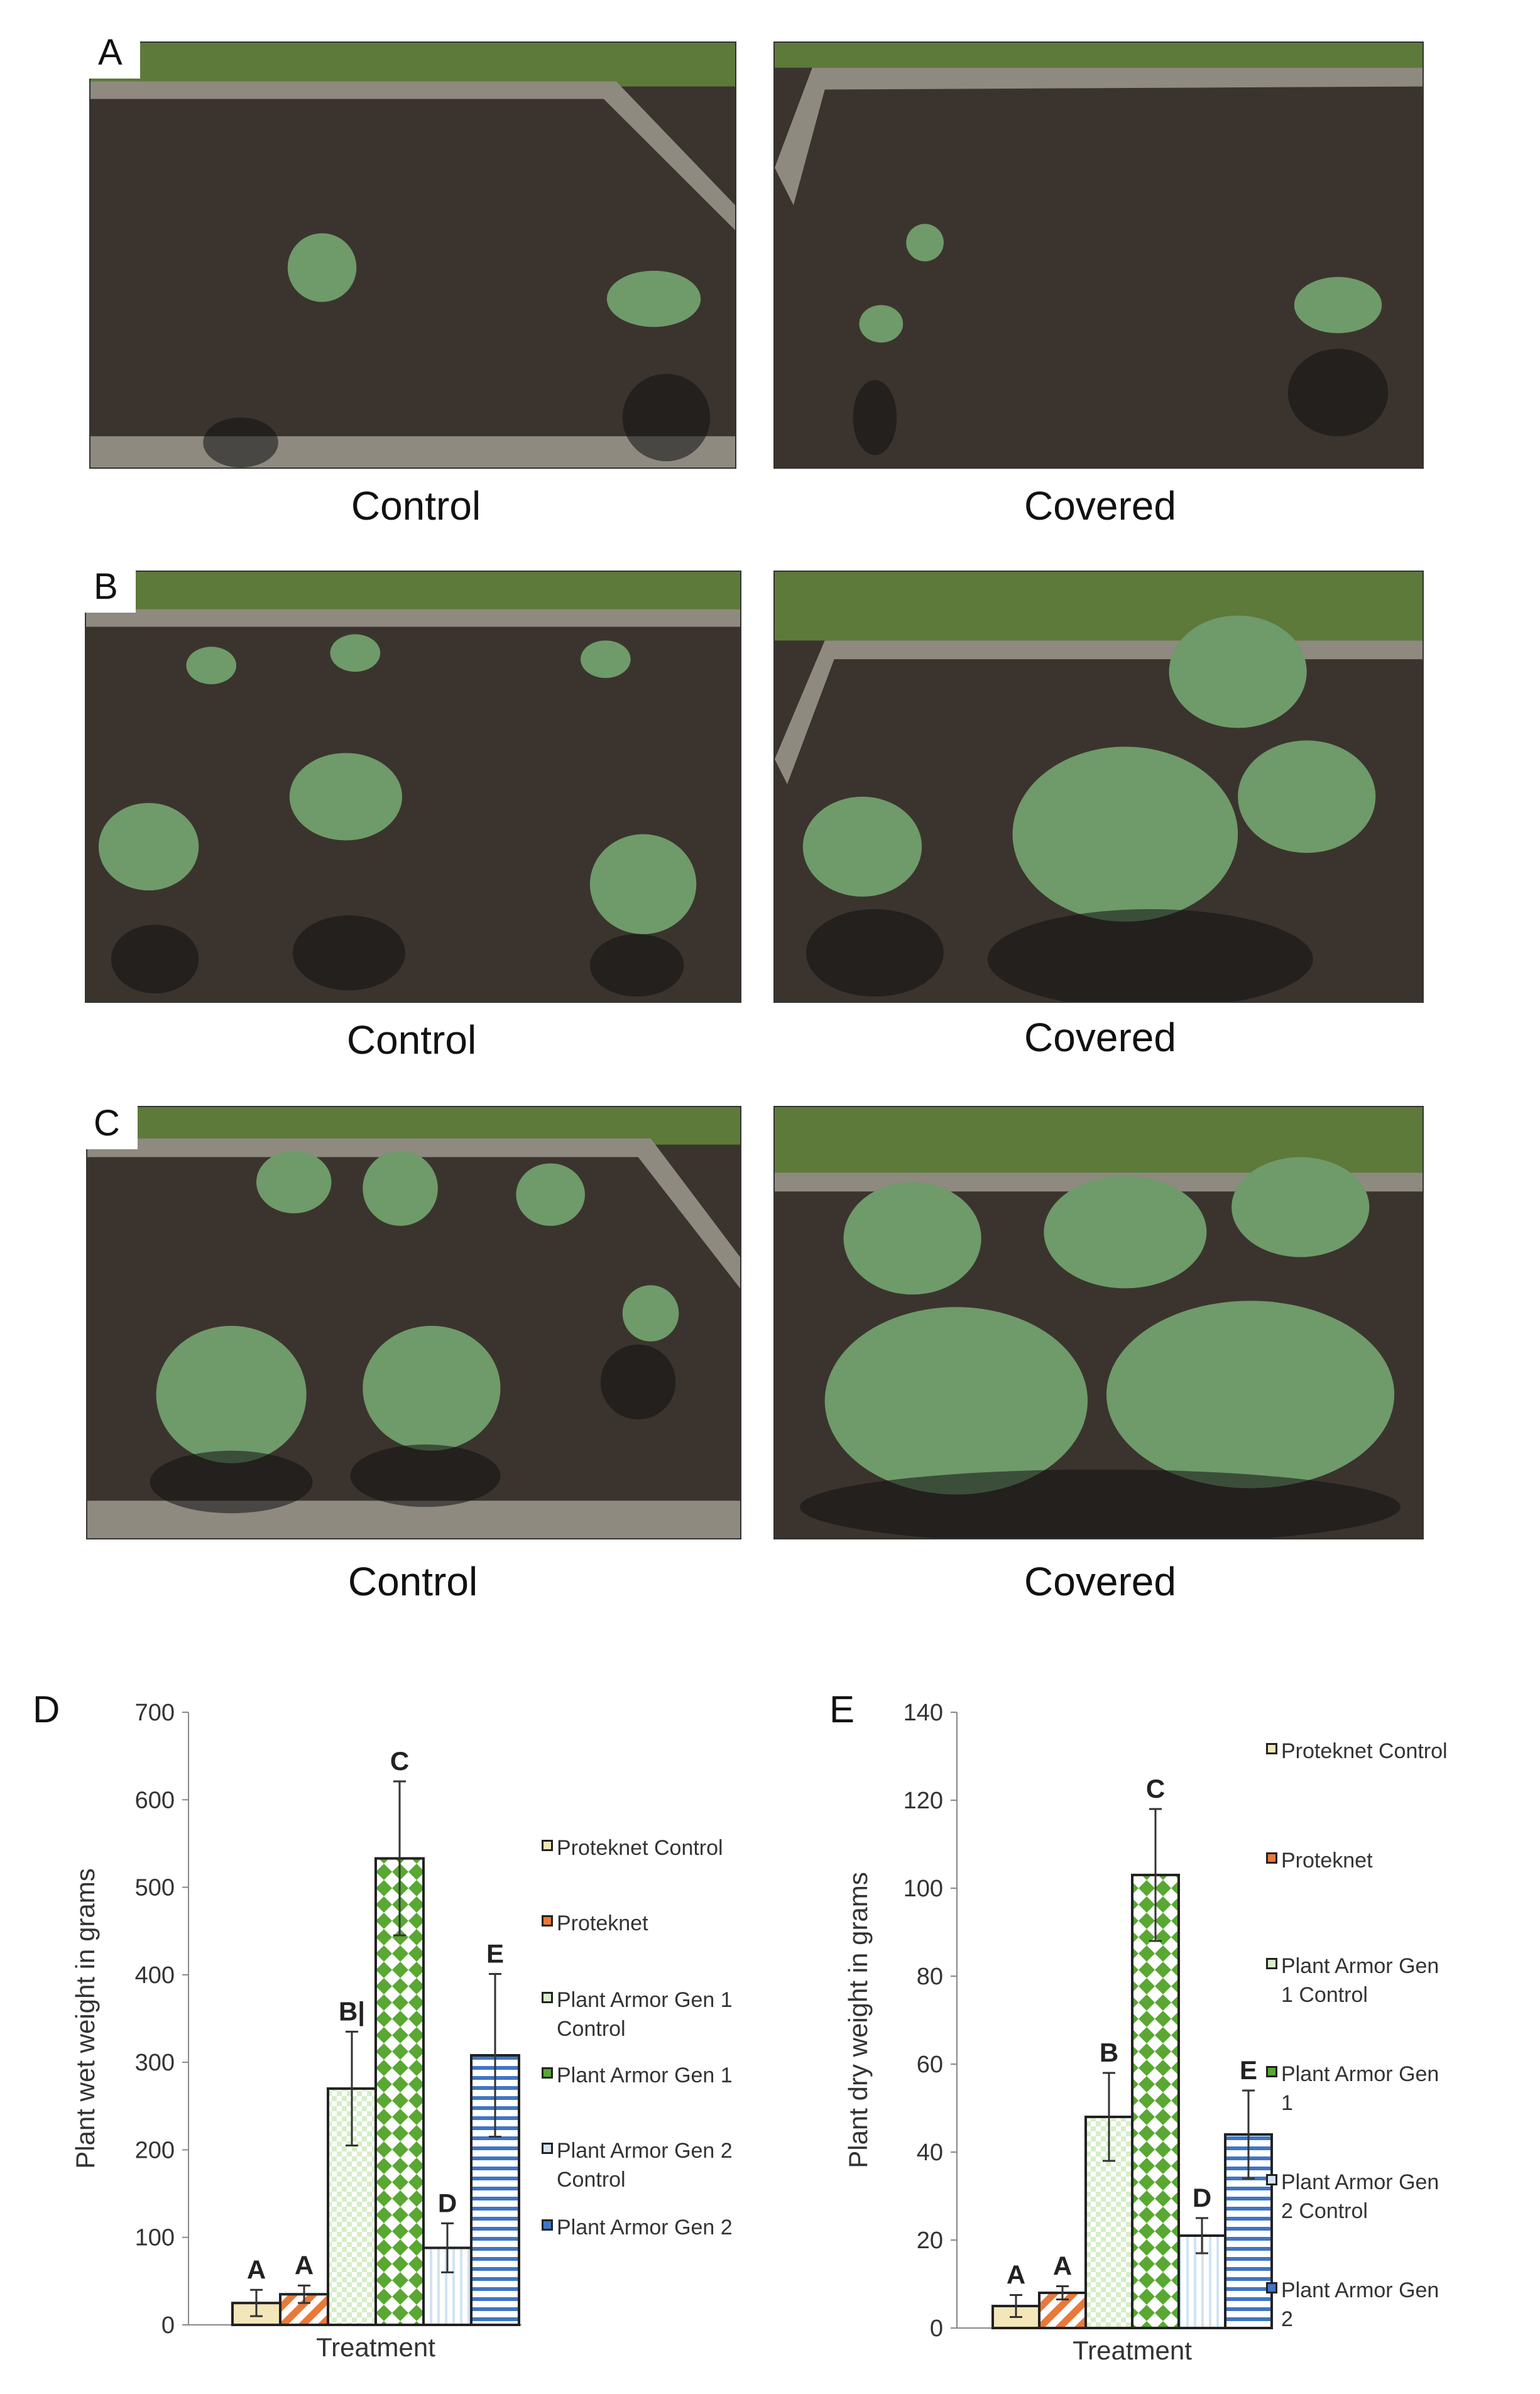 The image size is (1540, 2394). I want to click on y-tick-label: 60, so click(930, 2065).